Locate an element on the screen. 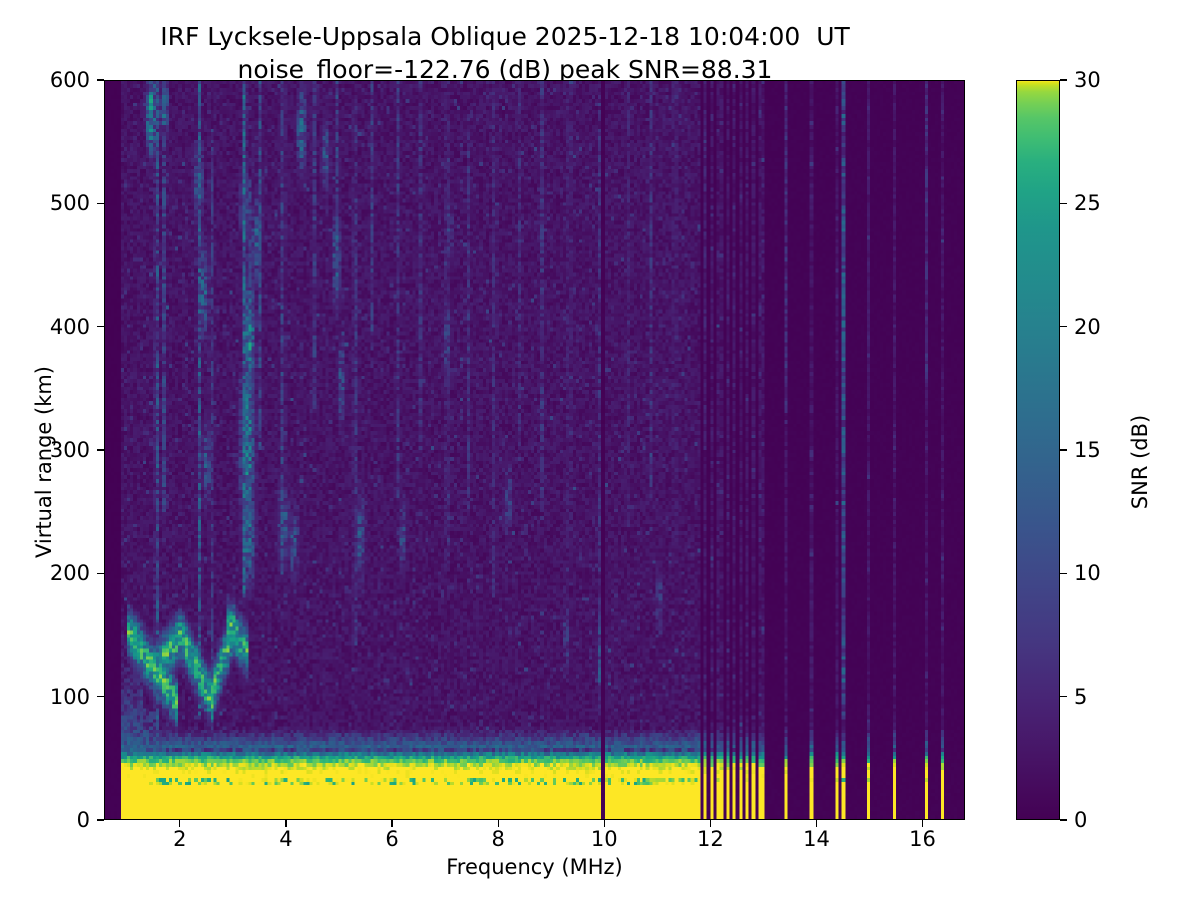 The width and height of the screenshot is (1200, 900). y-tick-label: 400 is located at coordinates (69, 326).